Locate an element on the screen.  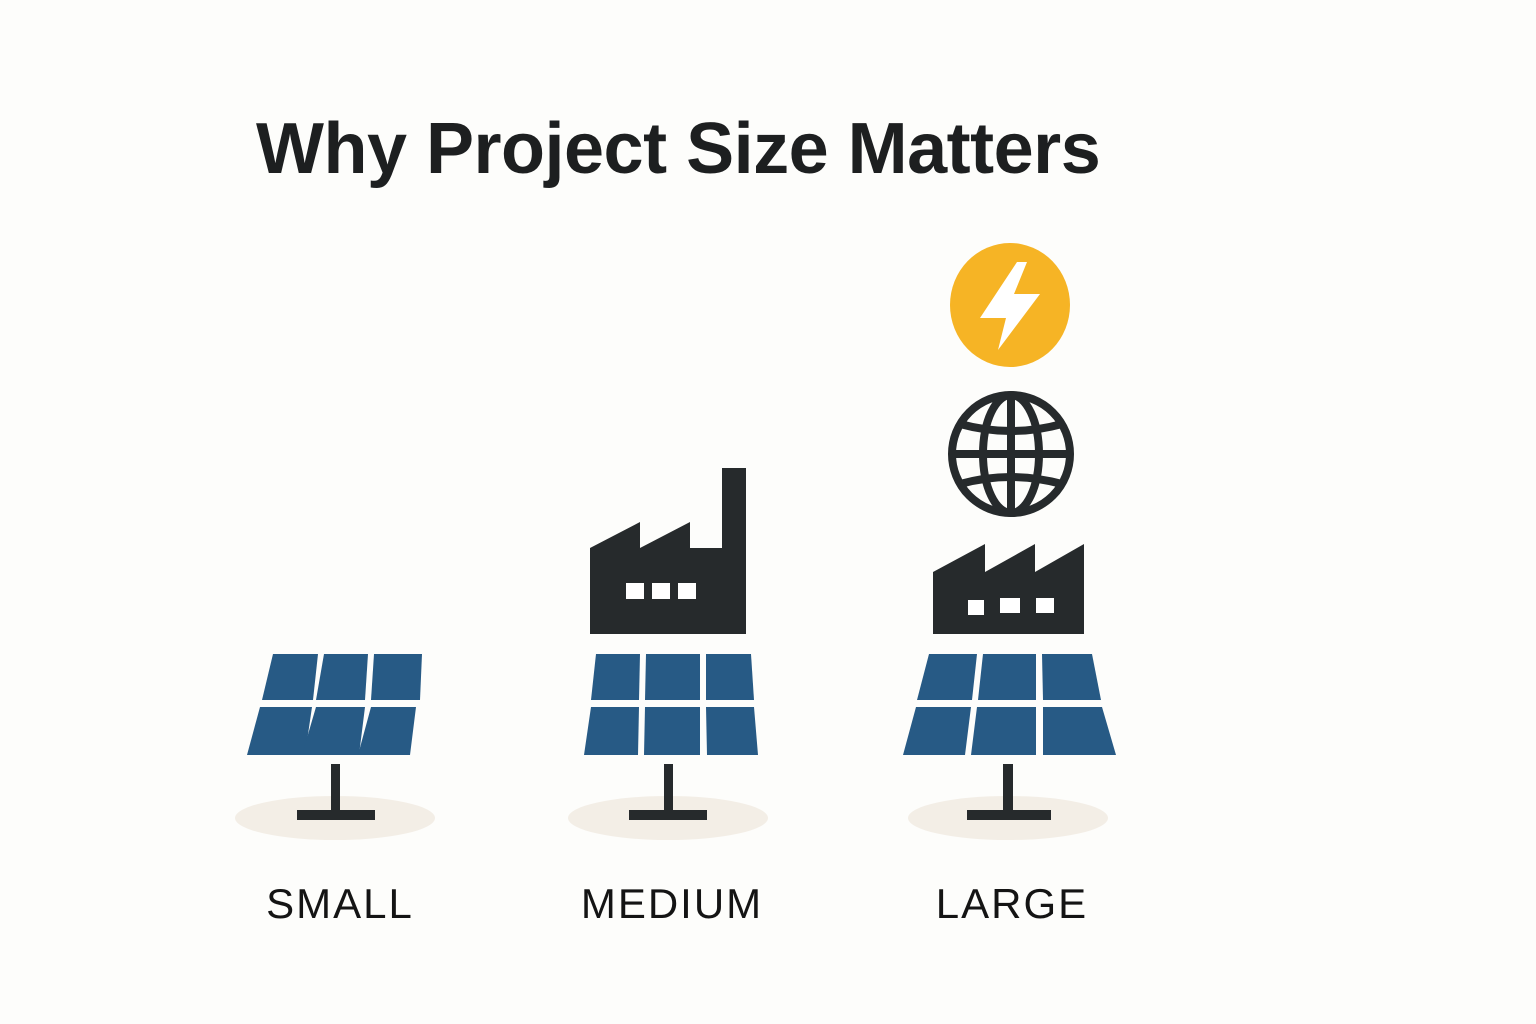
tier-label-small: SMALL is located at coordinates (340, 903).